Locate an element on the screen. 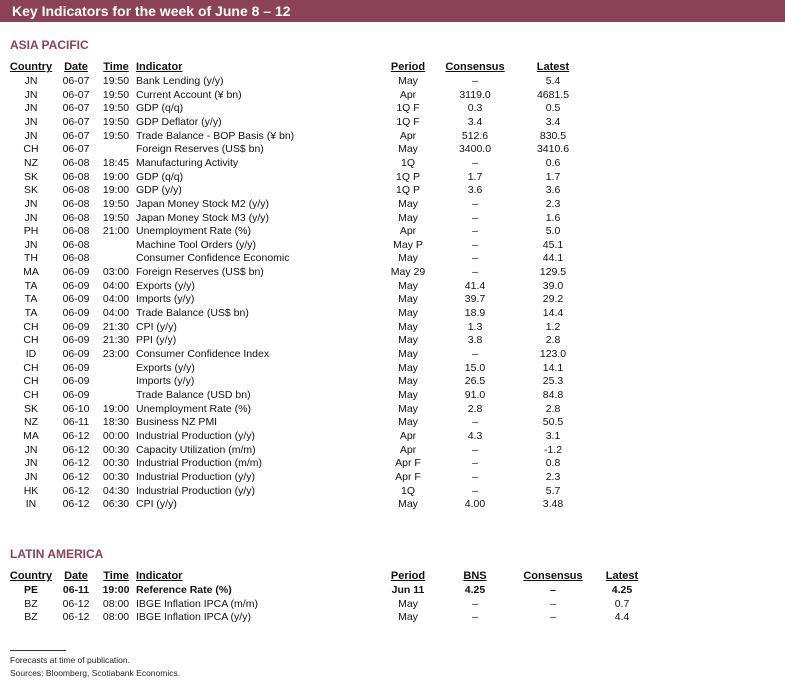 The height and width of the screenshot is (684, 785). table-cell: PPI (y/y) is located at coordinates (156, 340).